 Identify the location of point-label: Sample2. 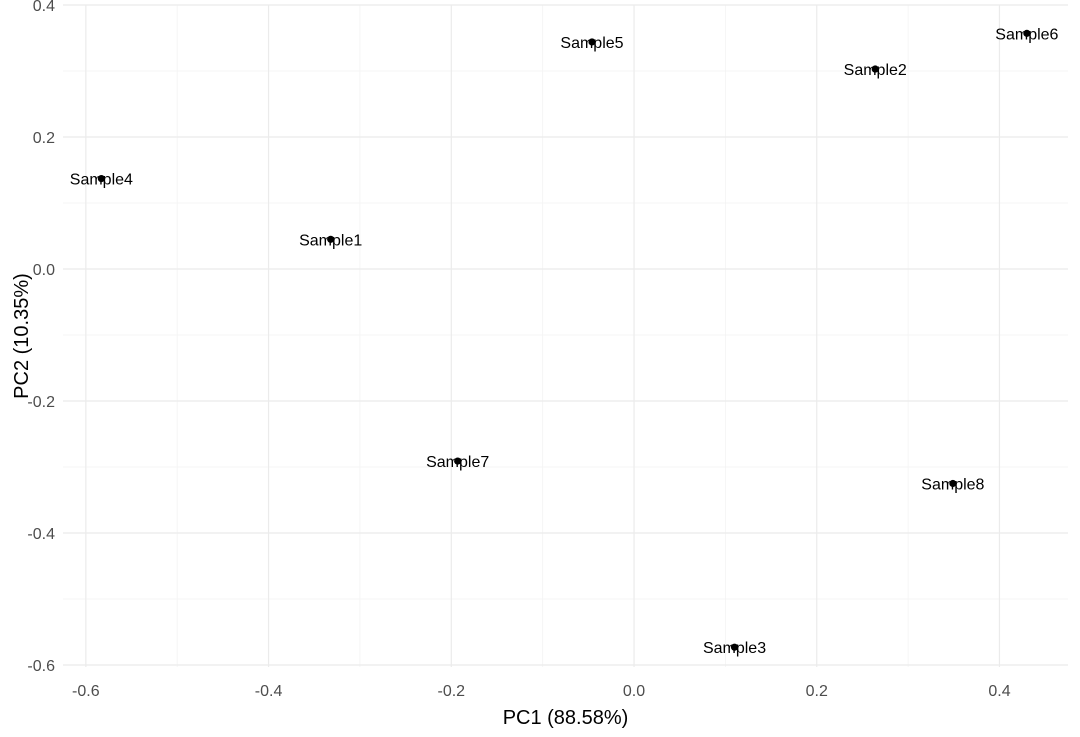
(875, 70).